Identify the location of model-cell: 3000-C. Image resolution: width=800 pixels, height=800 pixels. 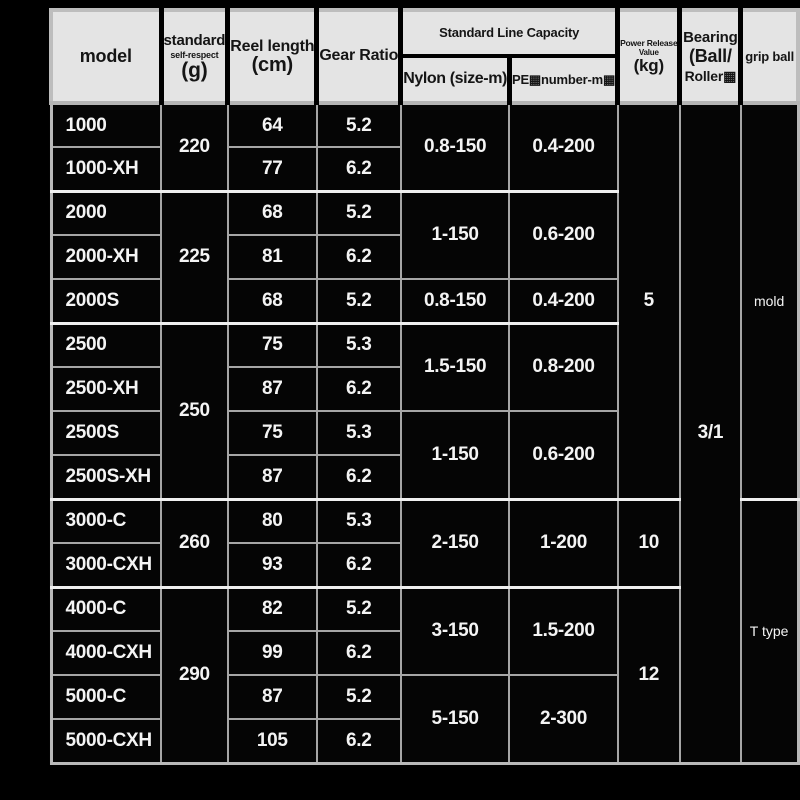
(106, 520).